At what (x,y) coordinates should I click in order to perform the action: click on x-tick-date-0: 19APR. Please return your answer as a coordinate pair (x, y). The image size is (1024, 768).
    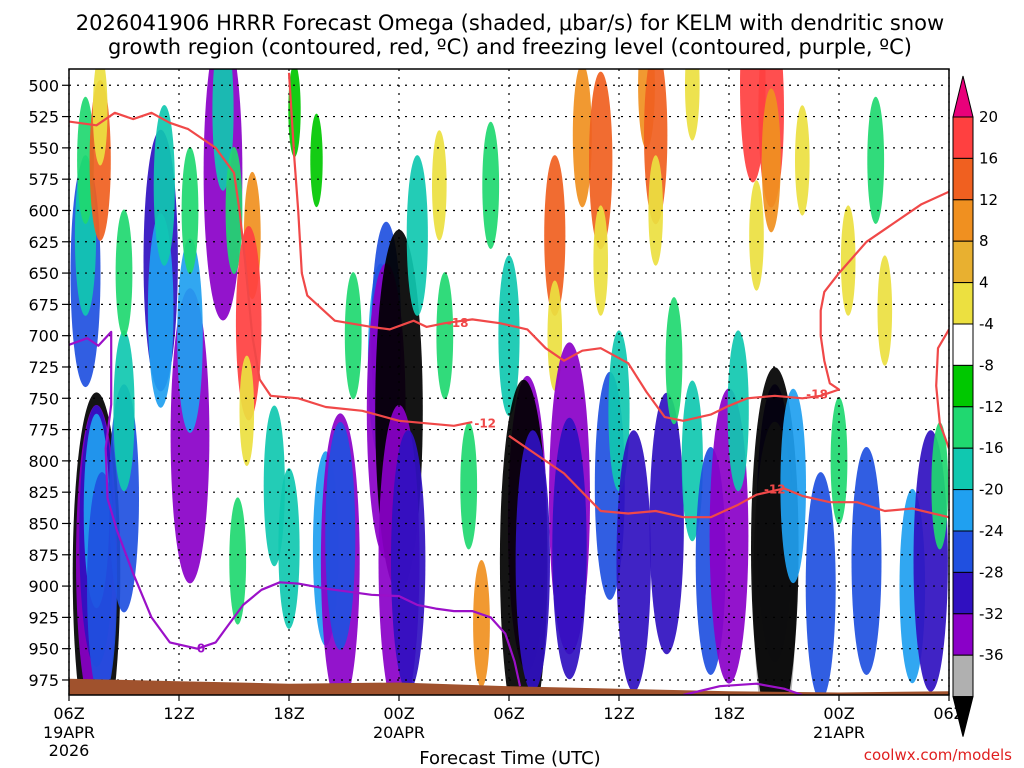
    Looking at the image, I should click on (69, 732).